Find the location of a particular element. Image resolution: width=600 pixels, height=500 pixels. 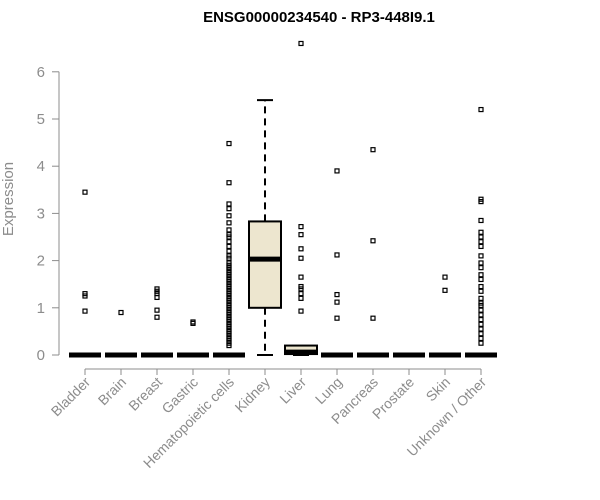

y-axis: 0 1 2 3 4 5 6 is located at coordinates (48, 214).